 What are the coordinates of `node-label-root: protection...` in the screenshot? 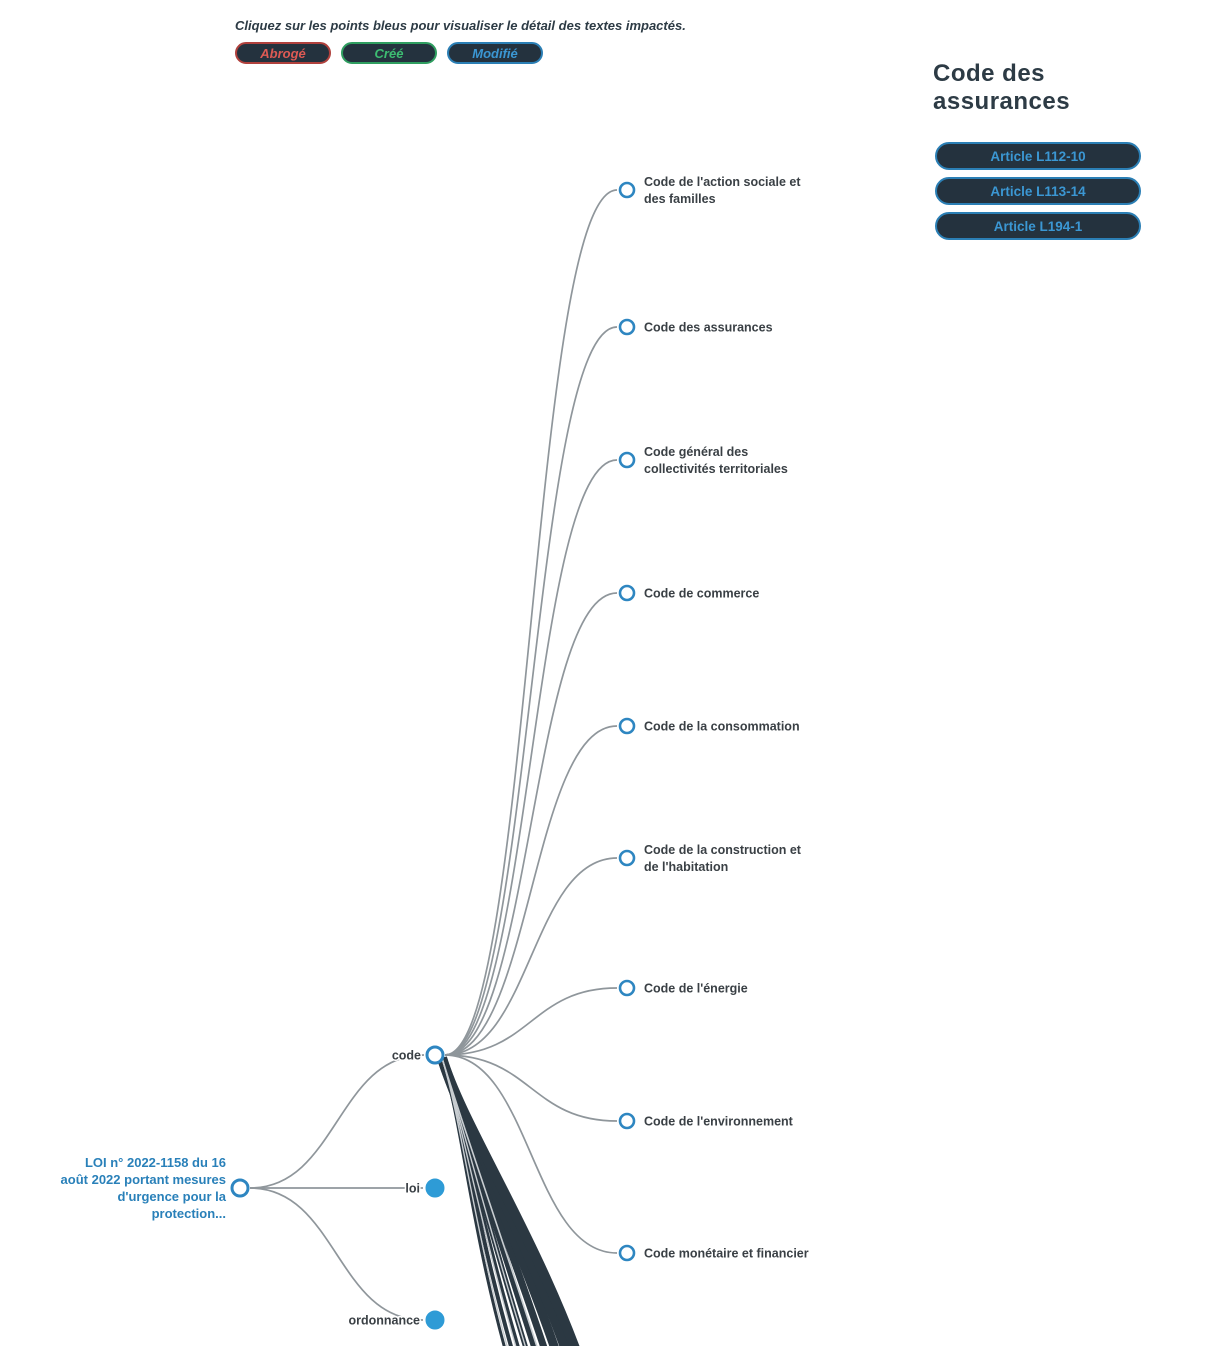 It's located at (189, 1213).